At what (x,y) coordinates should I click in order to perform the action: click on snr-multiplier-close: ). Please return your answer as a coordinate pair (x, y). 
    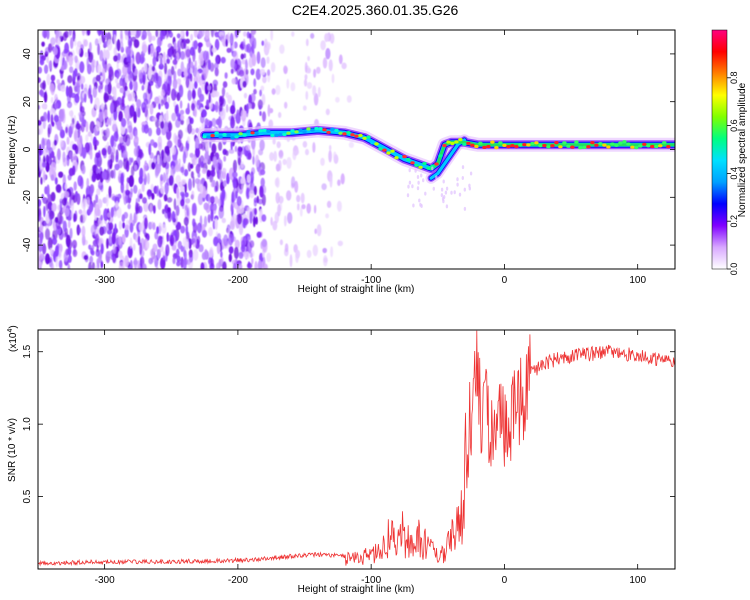
    Looking at the image, I should click on (13, 326).